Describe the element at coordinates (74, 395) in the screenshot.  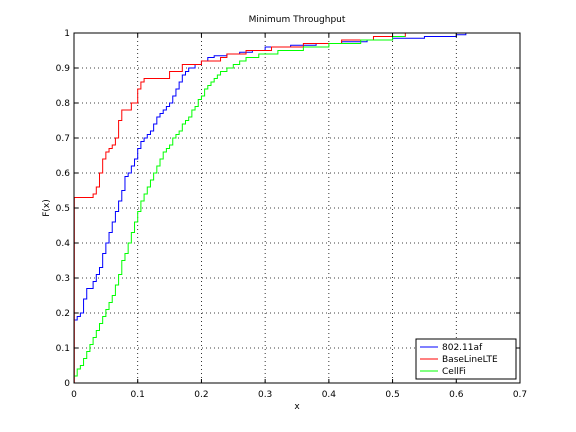
I see `x-tick-label: 0` at that location.